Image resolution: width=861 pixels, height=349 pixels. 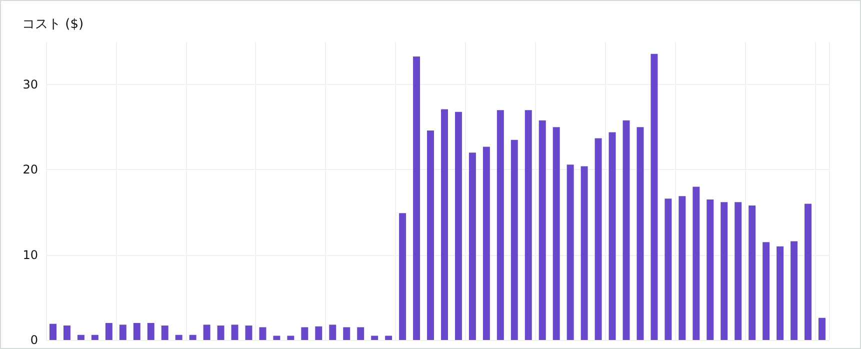 What do you see at coordinates (53, 24) in the screenshot?
I see `chart-title: コスト ($)` at bounding box center [53, 24].